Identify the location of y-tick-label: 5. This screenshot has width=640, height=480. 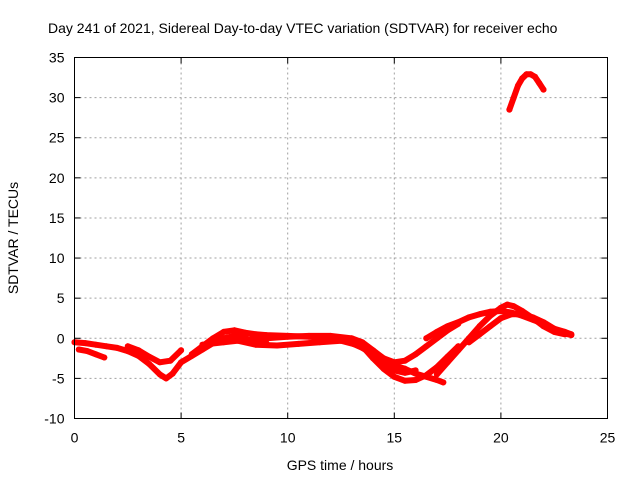
(61, 298).